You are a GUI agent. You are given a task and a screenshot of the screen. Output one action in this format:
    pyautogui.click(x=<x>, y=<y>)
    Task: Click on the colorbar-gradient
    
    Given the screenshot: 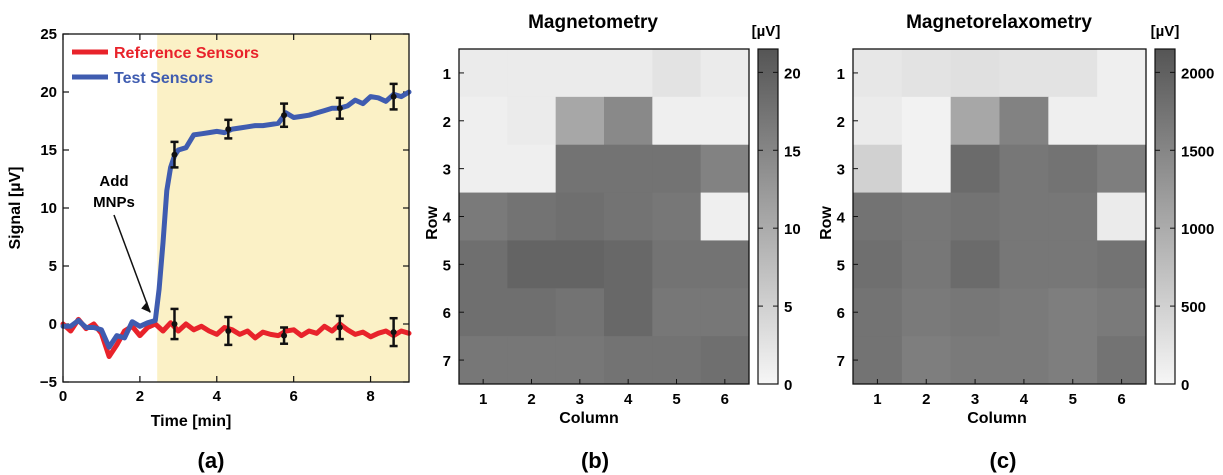 What is the action you would take?
    pyautogui.click(x=768, y=216)
    